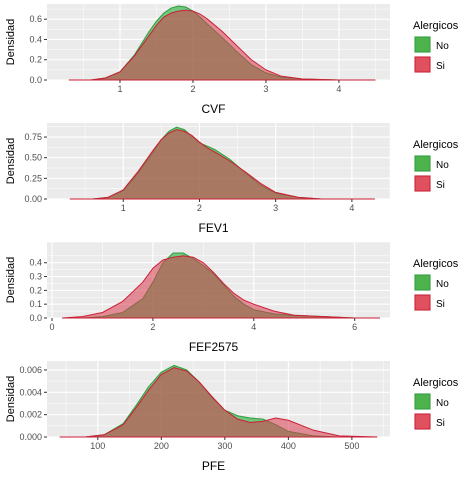 Image resolution: width=474 pixels, height=479 pixels. I want to click on y-tick-label: 0.6, so click(35, 19).